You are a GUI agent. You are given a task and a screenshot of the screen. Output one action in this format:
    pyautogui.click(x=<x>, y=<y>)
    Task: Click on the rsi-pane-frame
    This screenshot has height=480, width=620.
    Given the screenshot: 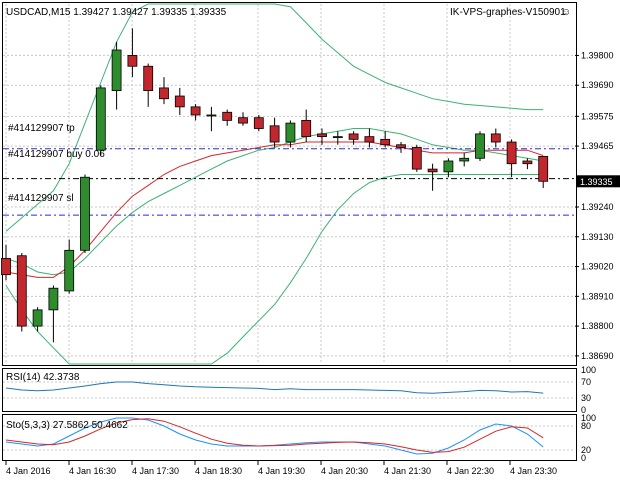 What is the action you would take?
    pyautogui.click(x=289, y=390)
    